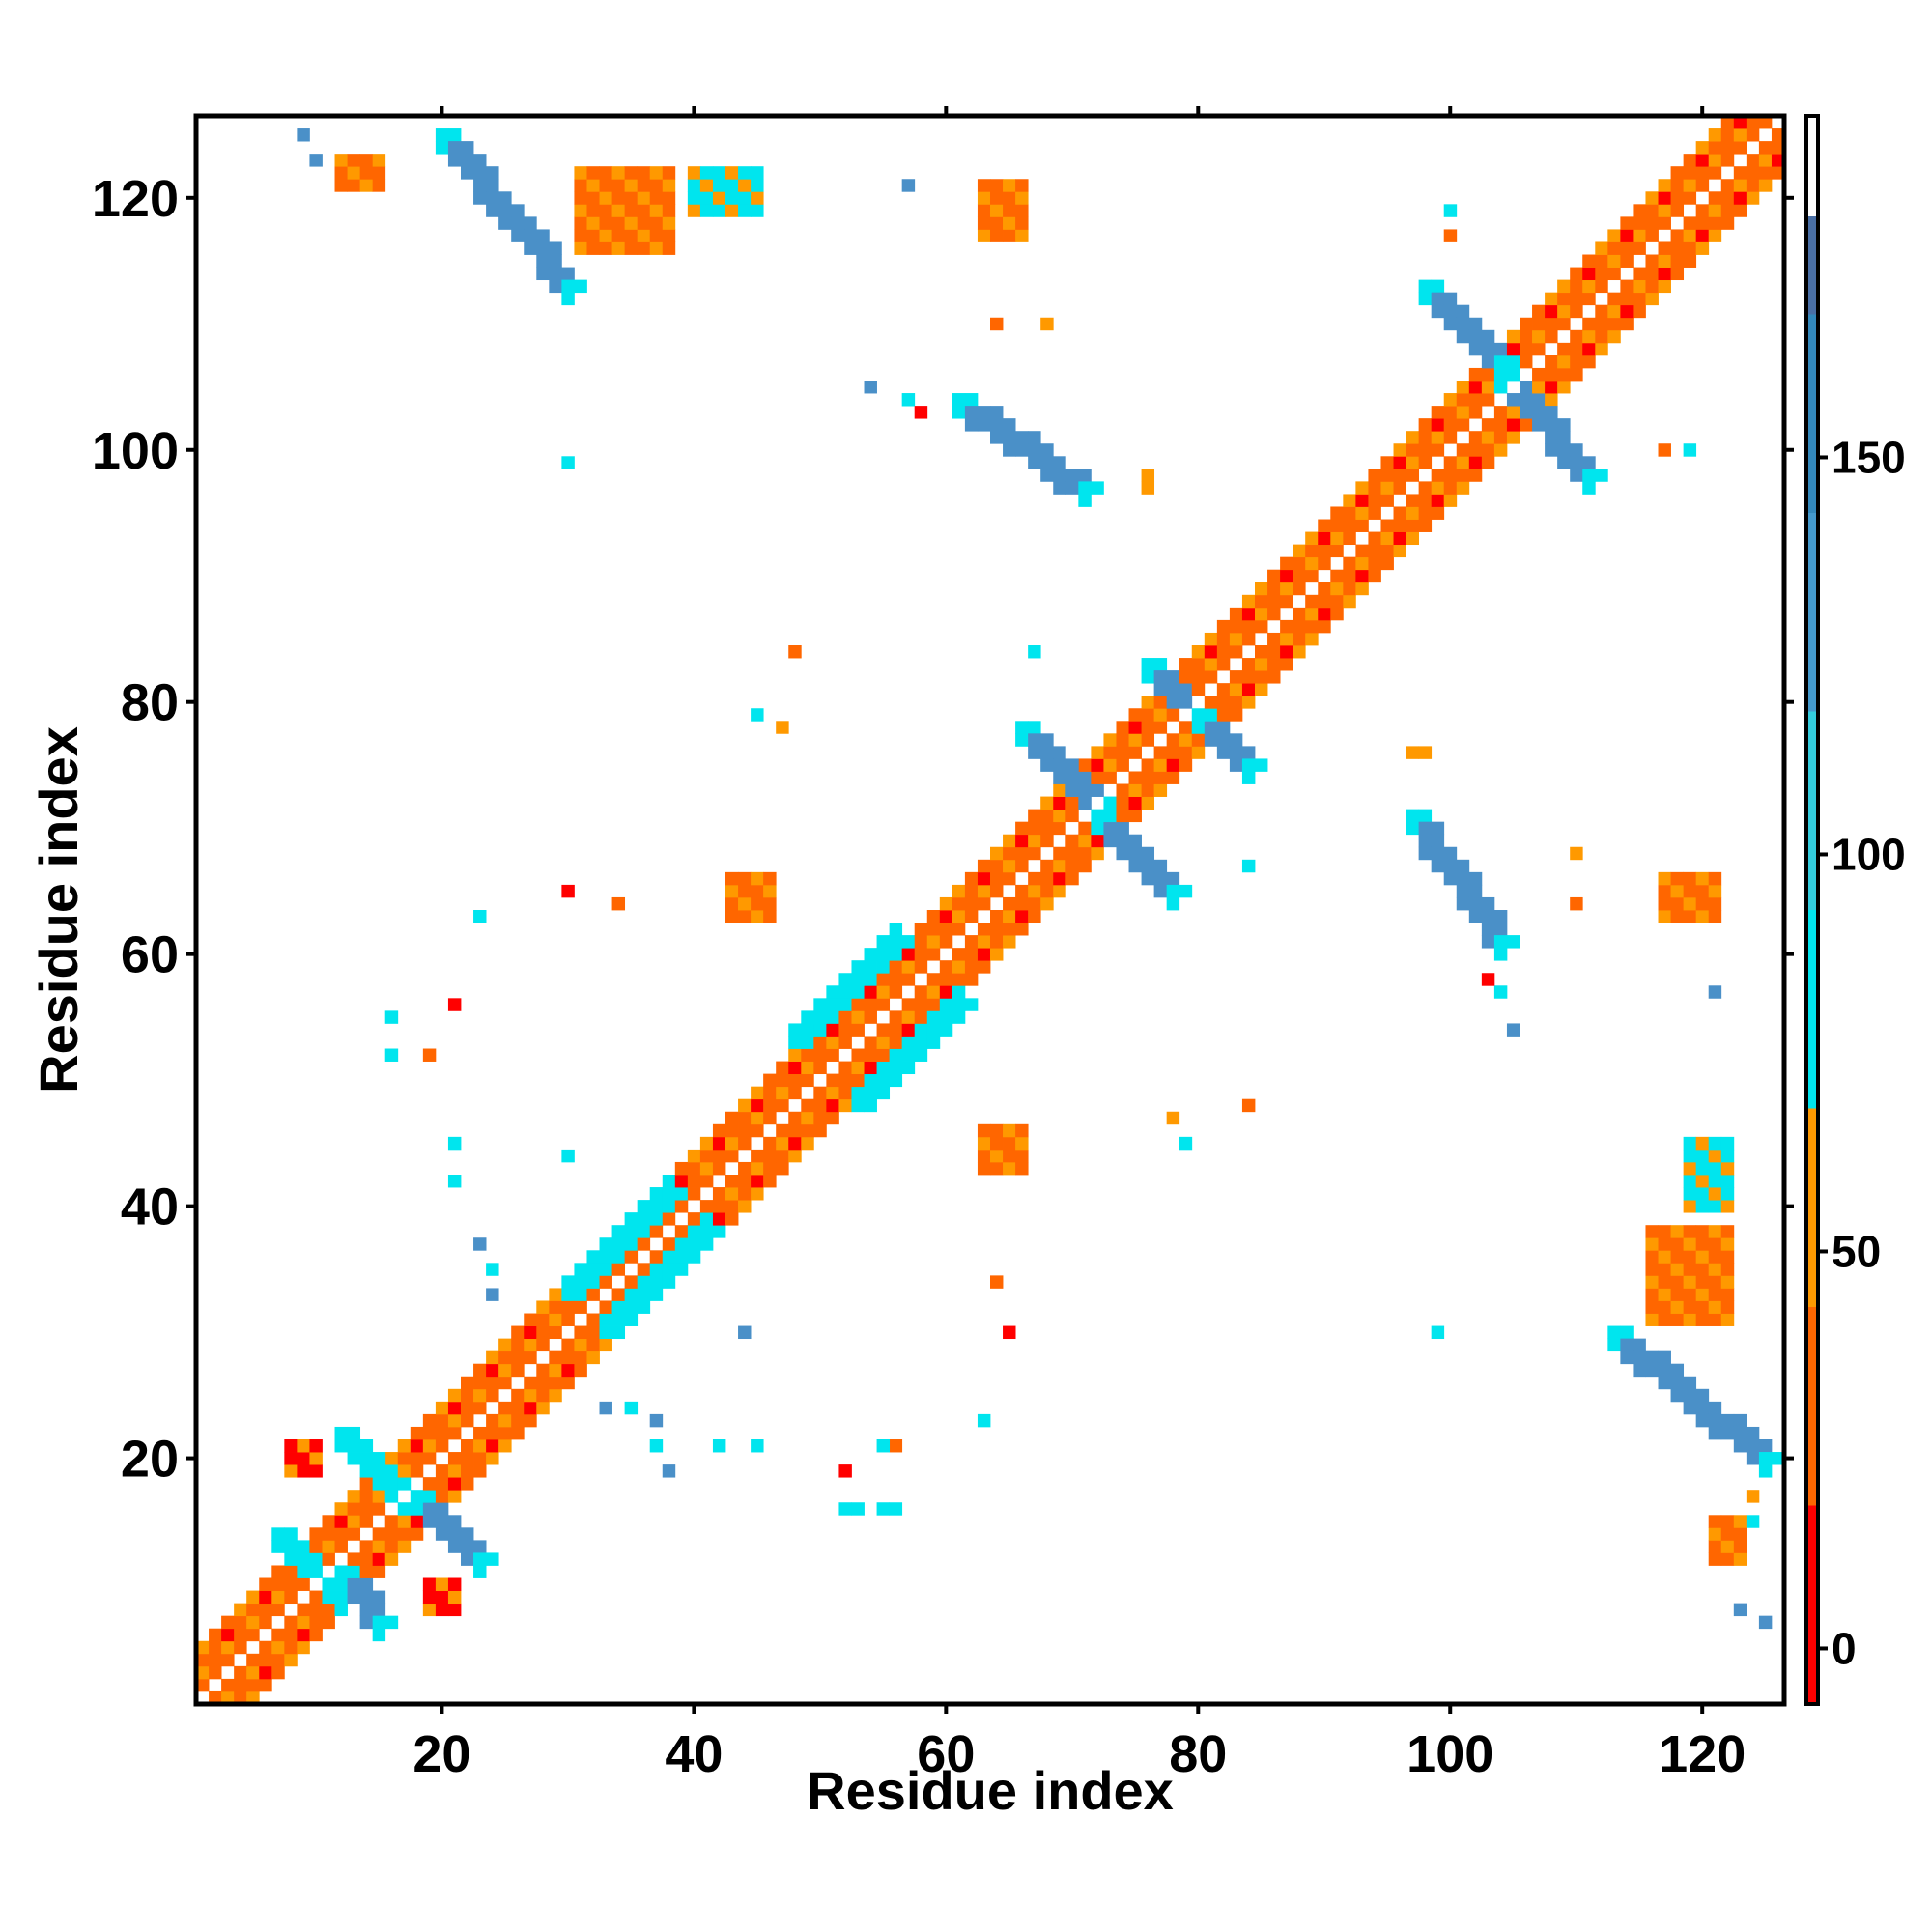 The height and width of the screenshot is (1932, 1932). What do you see at coordinates (150, 955) in the screenshot?
I see `y-tick-label: 60` at bounding box center [150, 955].